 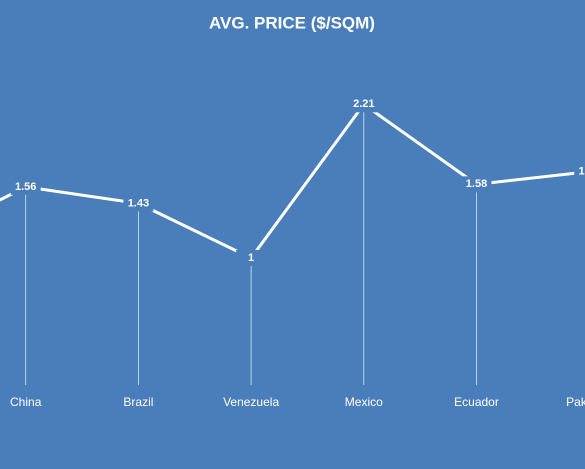 I want to click on data-label: 1.68, so click(x=581, y=172).